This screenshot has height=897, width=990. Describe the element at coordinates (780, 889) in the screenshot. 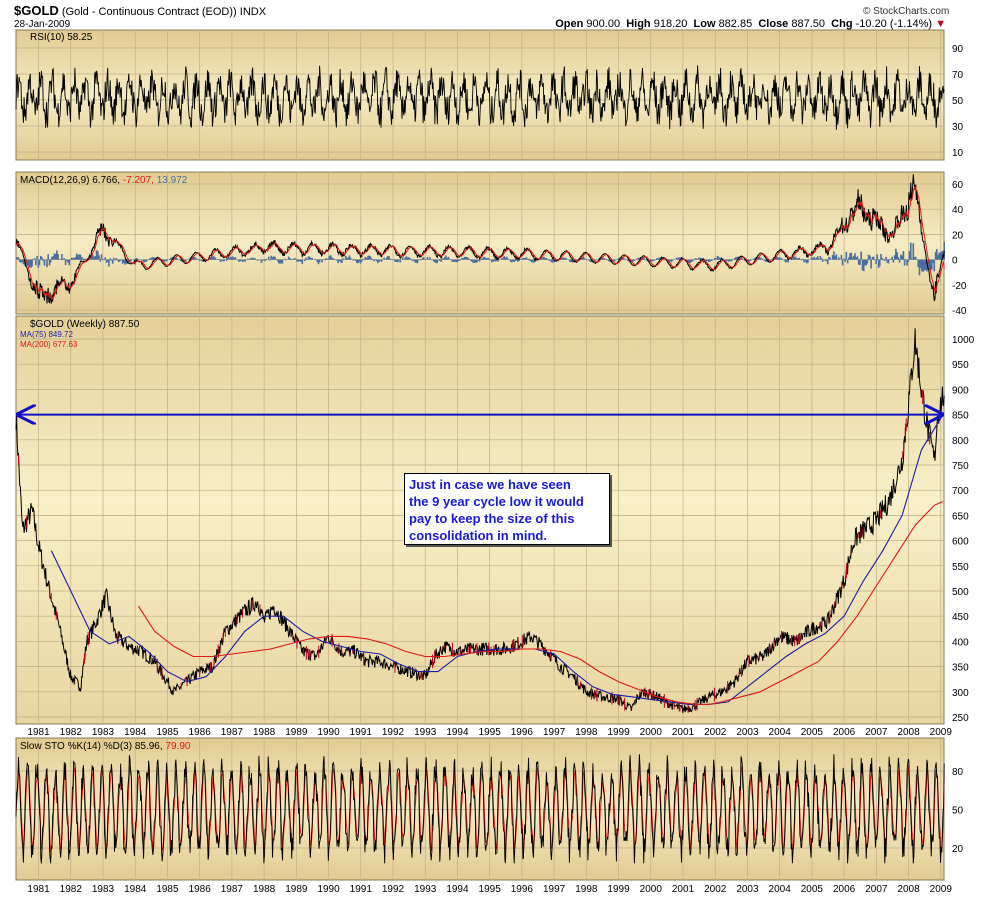

I see `year-label-stoch: 2004` at that location.